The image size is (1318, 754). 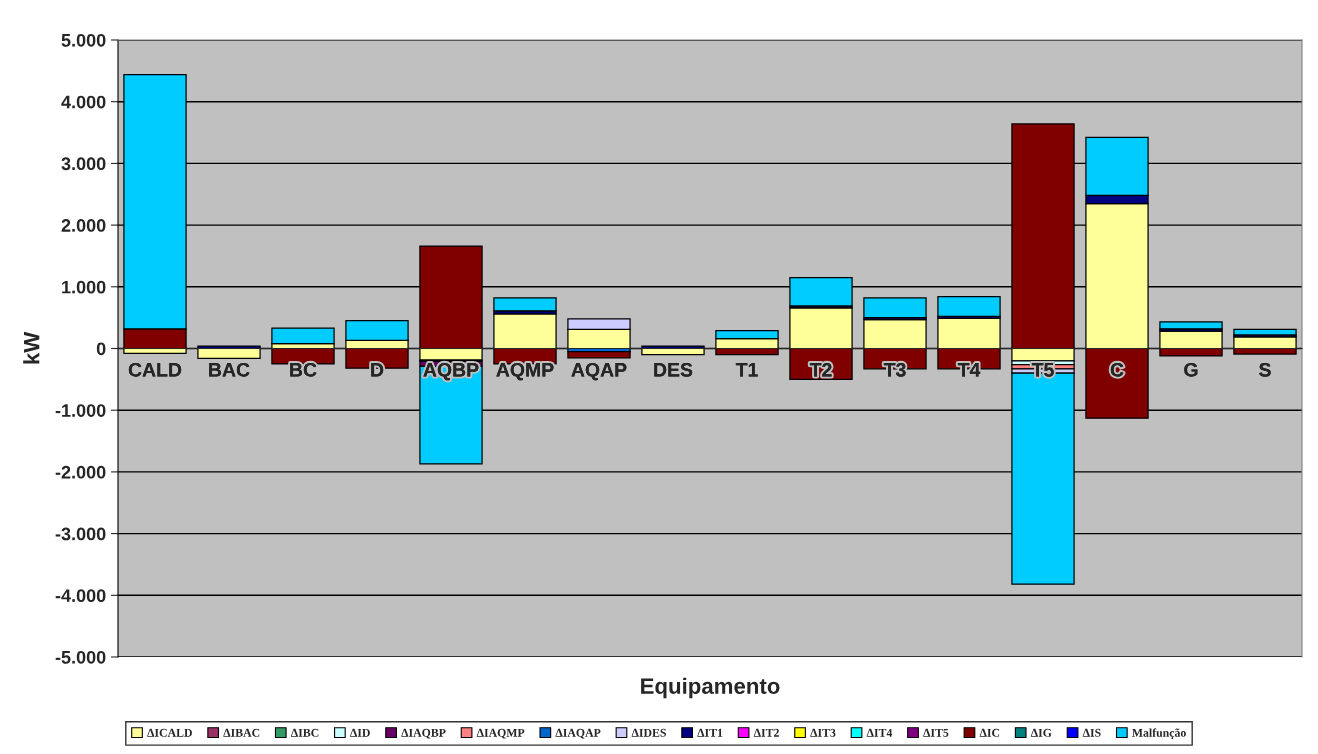 What do you see at coordinates (83, 164) in the screenshot?
I see `y-tick-label: 3.000` at bounding box center [83, 164].